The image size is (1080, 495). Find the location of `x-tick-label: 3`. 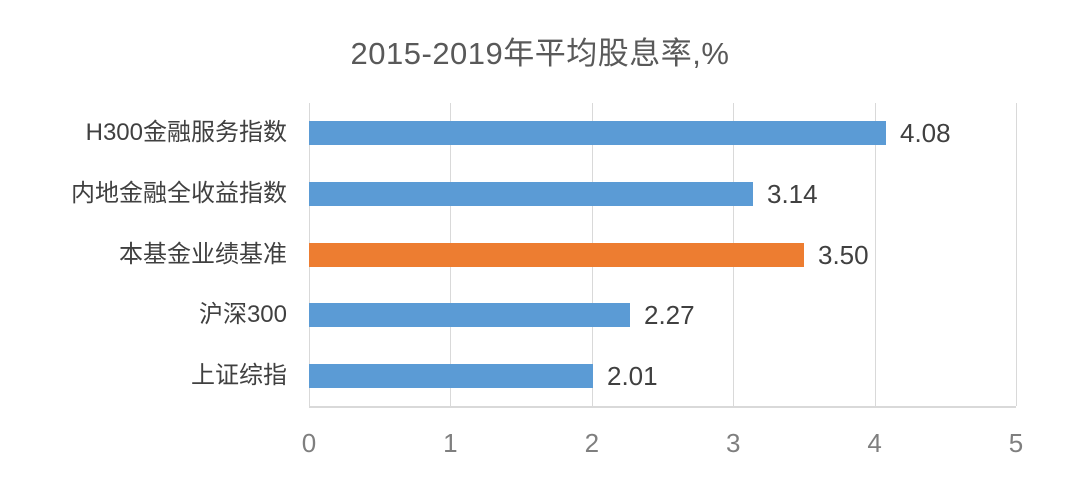

x-tick-label: 3 is located at coordinates (733, 443).